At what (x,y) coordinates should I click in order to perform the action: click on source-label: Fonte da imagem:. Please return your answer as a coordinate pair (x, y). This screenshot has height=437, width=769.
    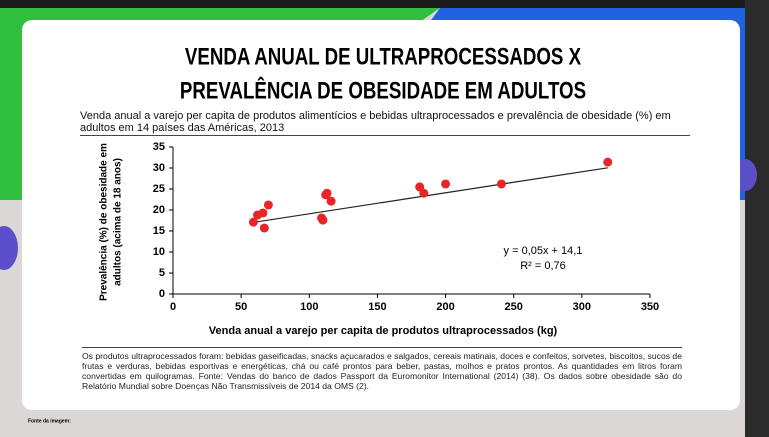
    Looking at the image, I should click on (49, 421).